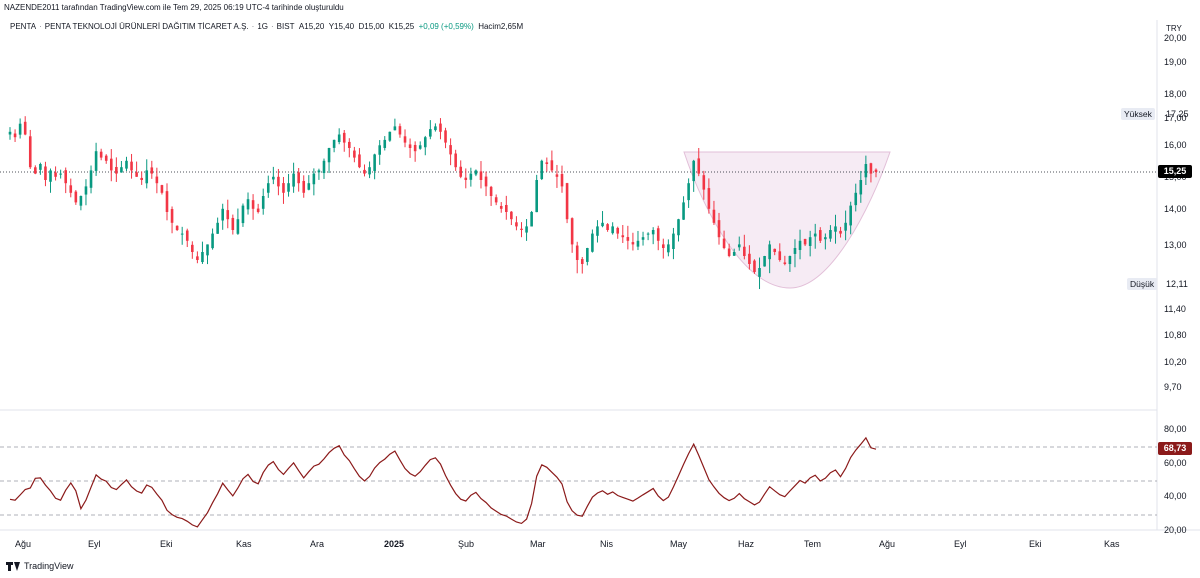 The height and width of the screenshot is (578, 1200). I want to click on time-label: Şub, so click(466, 544).